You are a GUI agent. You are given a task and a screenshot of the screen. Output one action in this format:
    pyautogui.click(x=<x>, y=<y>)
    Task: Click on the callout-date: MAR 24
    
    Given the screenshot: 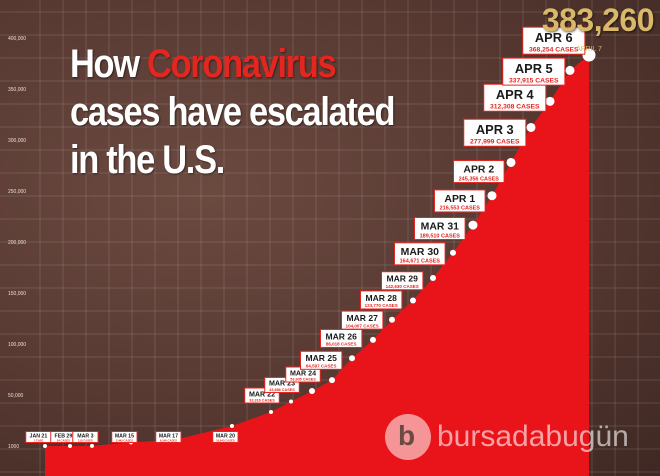 What is the action you would take?
    pyautogui.click(x=303, y=373)
    